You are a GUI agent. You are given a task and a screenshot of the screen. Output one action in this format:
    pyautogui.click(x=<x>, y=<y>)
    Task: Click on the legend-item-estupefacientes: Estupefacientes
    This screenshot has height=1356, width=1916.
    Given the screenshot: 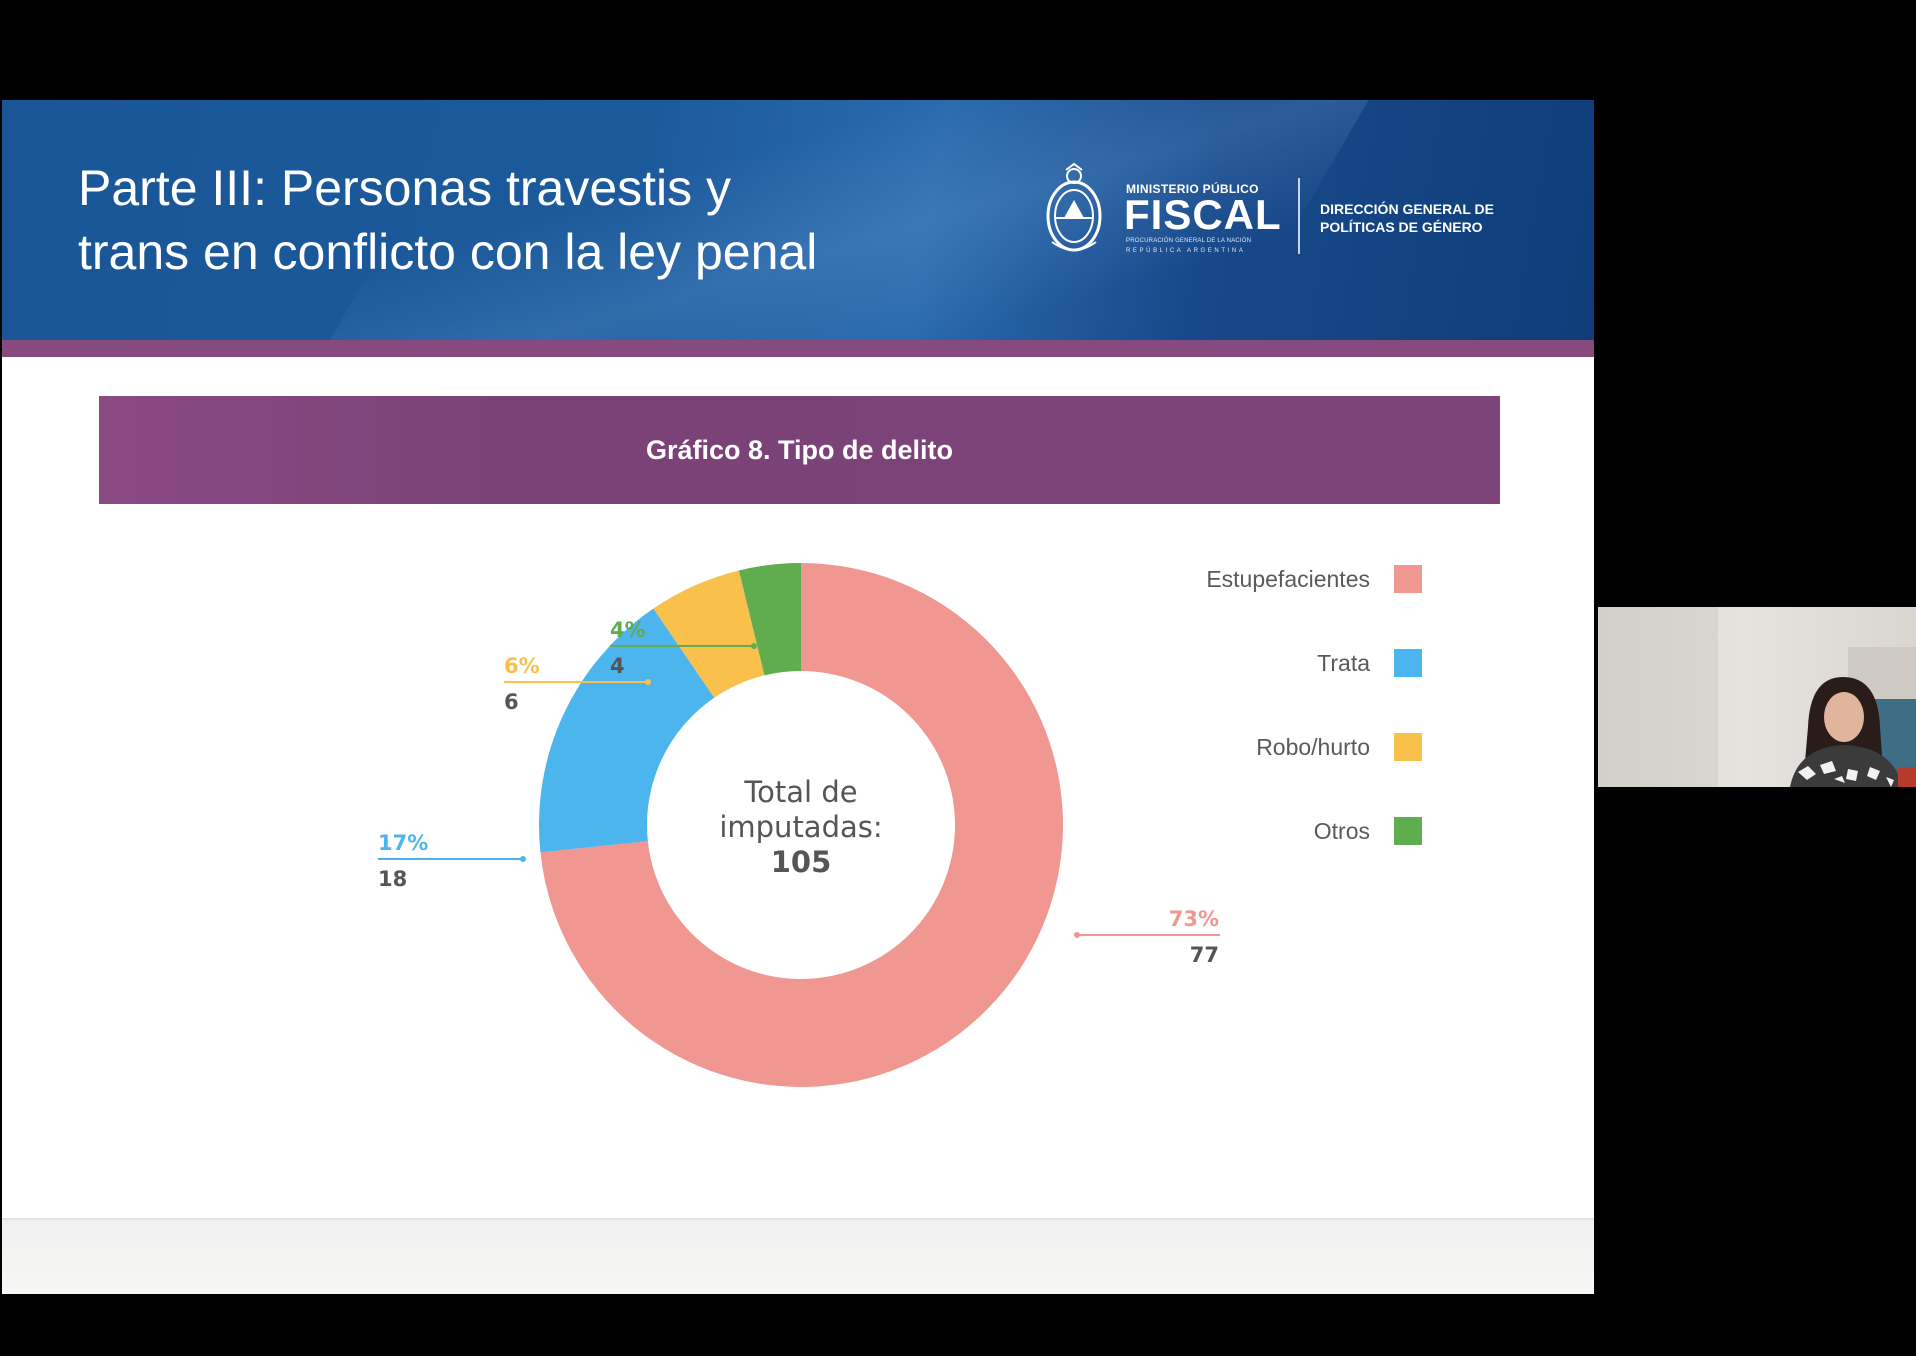 What is the action you would take?
    pyautogui.click(x=1277, y=600)
    